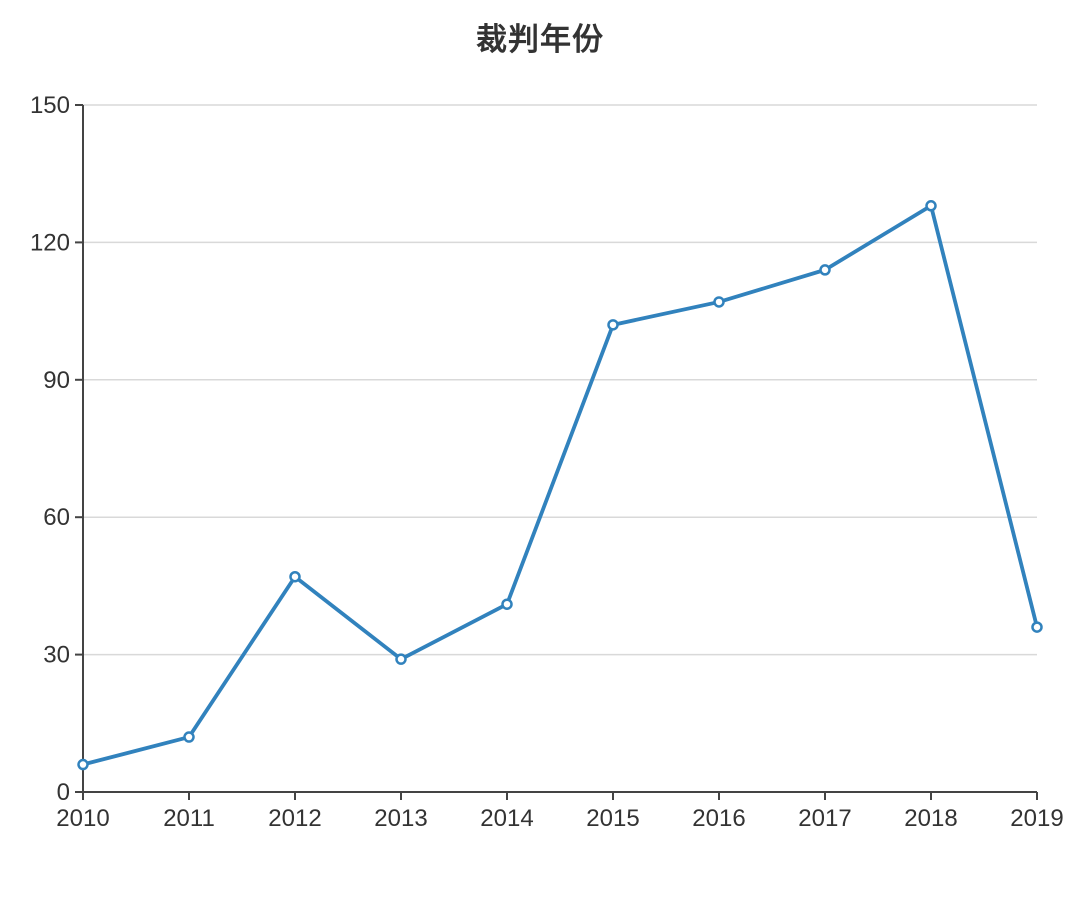 This screenshot has height=900, width=1080. Describe the element at coordinates (930, 818) in the screenshot. I see `x-tick-label: 2018` at that location.